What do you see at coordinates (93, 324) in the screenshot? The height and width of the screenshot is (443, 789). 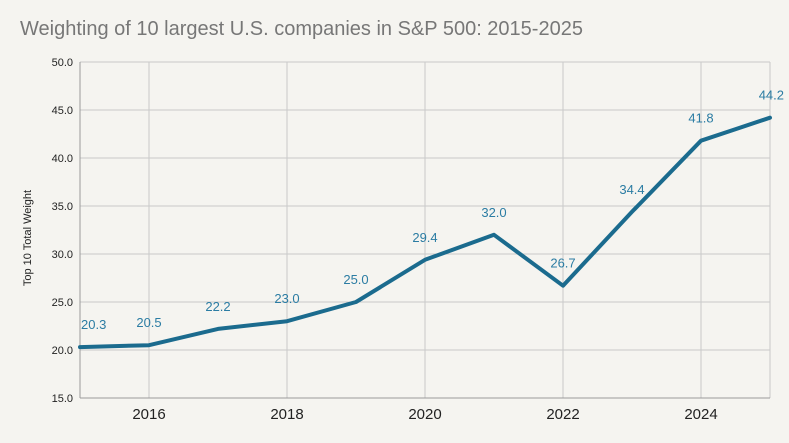 I see `data-label: 20.3` at bounding box center [93, 324].